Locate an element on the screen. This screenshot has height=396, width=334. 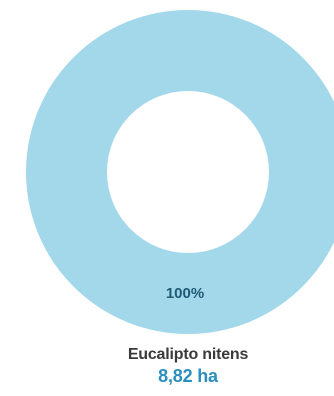
slice-name-label: Eucalipto nitens is located at coordinates (188, 354).